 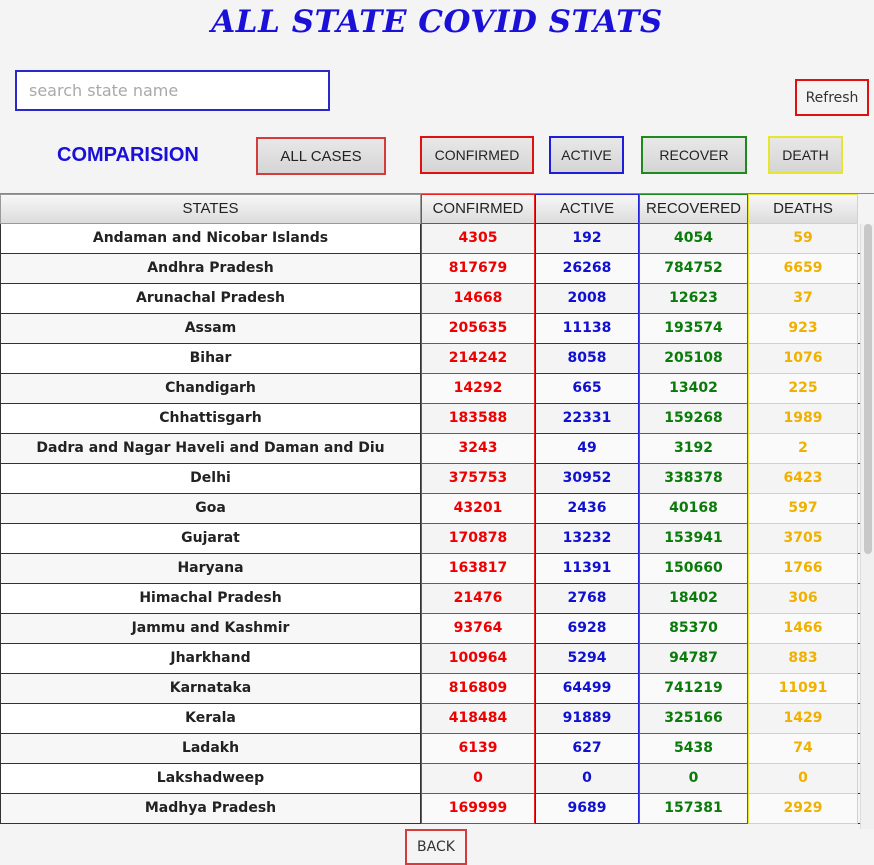 I want to click on cell-state: Gujarat, so click(x=210, y=539).